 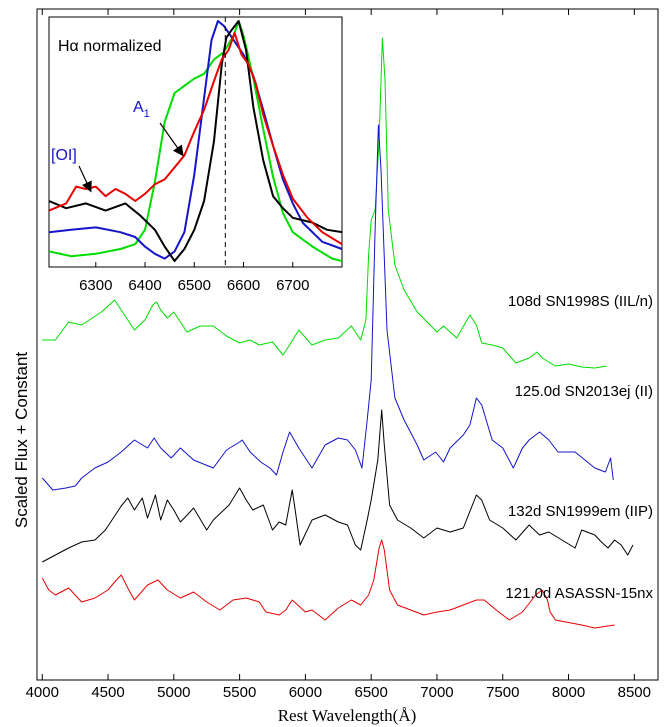 What do you see at coordinates (502, 692) in the screenshot?
I see `main-x-tick-label: 7500` at bounding box center [502, 692].